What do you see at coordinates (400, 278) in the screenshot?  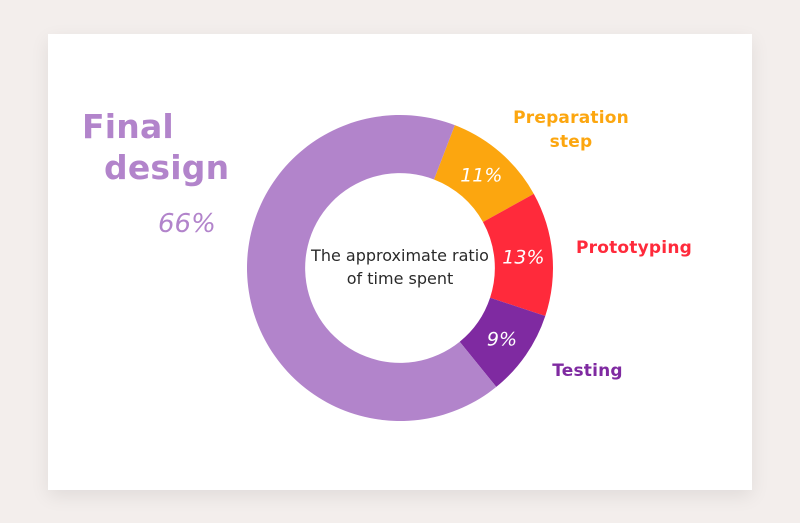 I see `chart-title-line2: of time spent` at bounding box center [400, 278].